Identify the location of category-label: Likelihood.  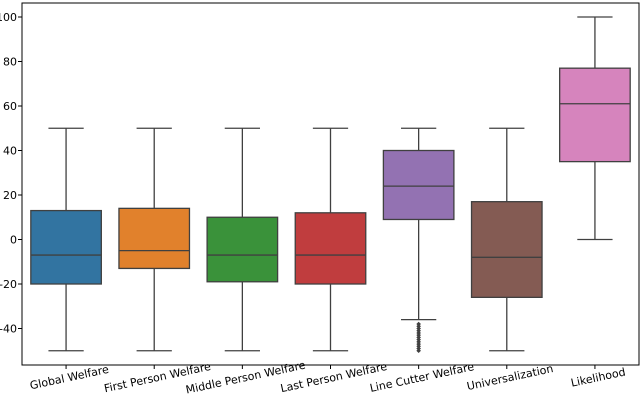
(598, 377).